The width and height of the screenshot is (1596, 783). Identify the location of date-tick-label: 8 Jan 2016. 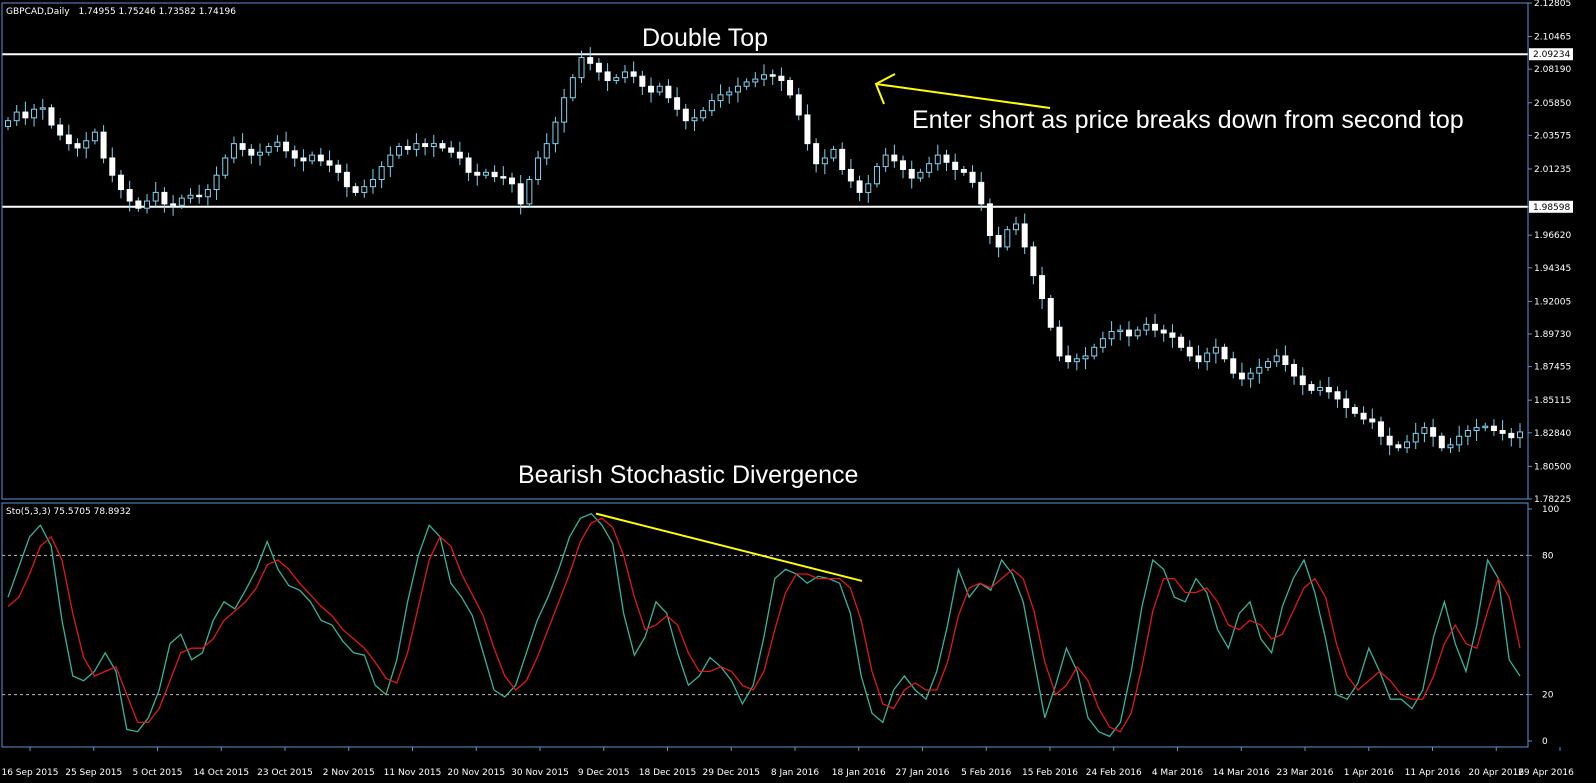
(795, 773).